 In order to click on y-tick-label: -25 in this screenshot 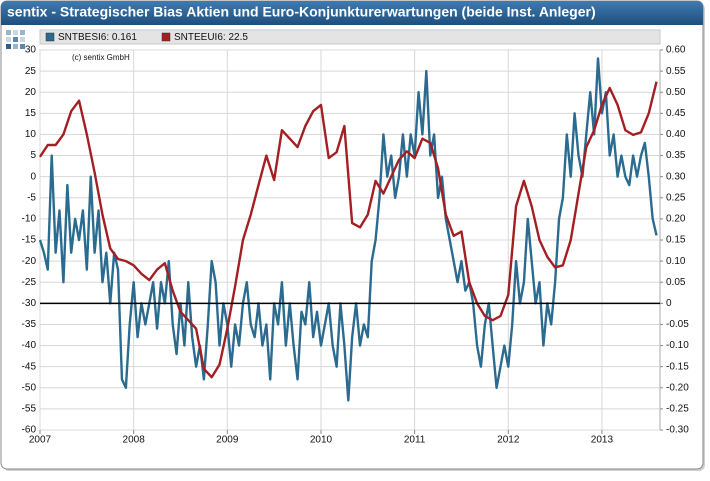, I will do `click(29, 282)`.